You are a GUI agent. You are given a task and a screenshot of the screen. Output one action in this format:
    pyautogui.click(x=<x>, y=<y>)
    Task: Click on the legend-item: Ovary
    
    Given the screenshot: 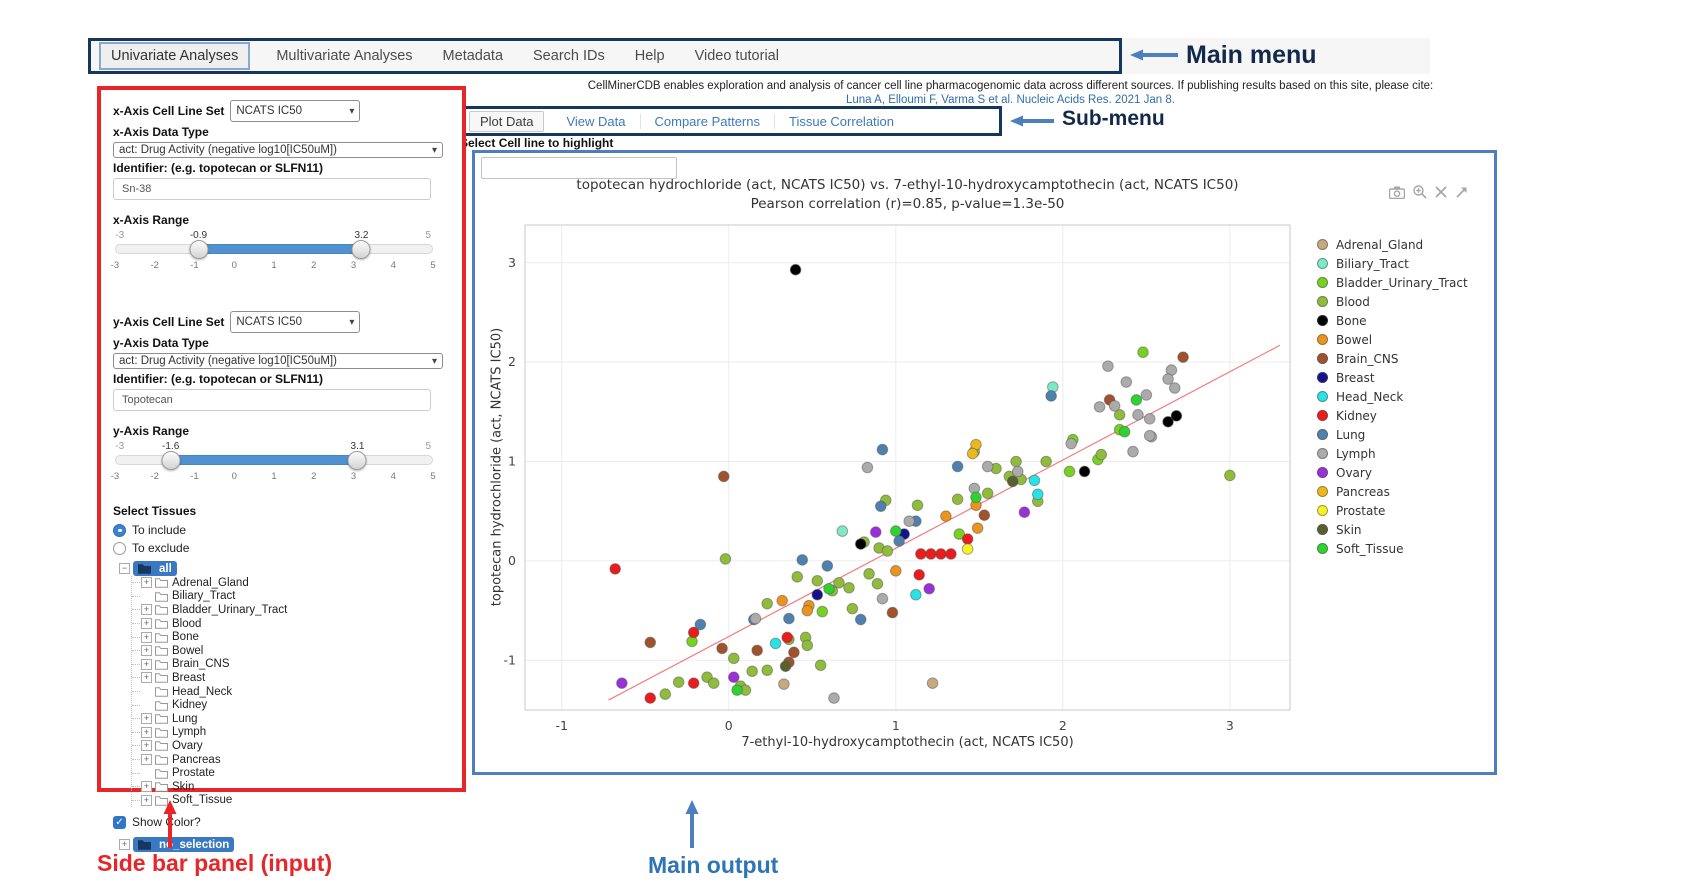 What is the action you would take?
    pyautogui.click(x=1392, y=472)
    